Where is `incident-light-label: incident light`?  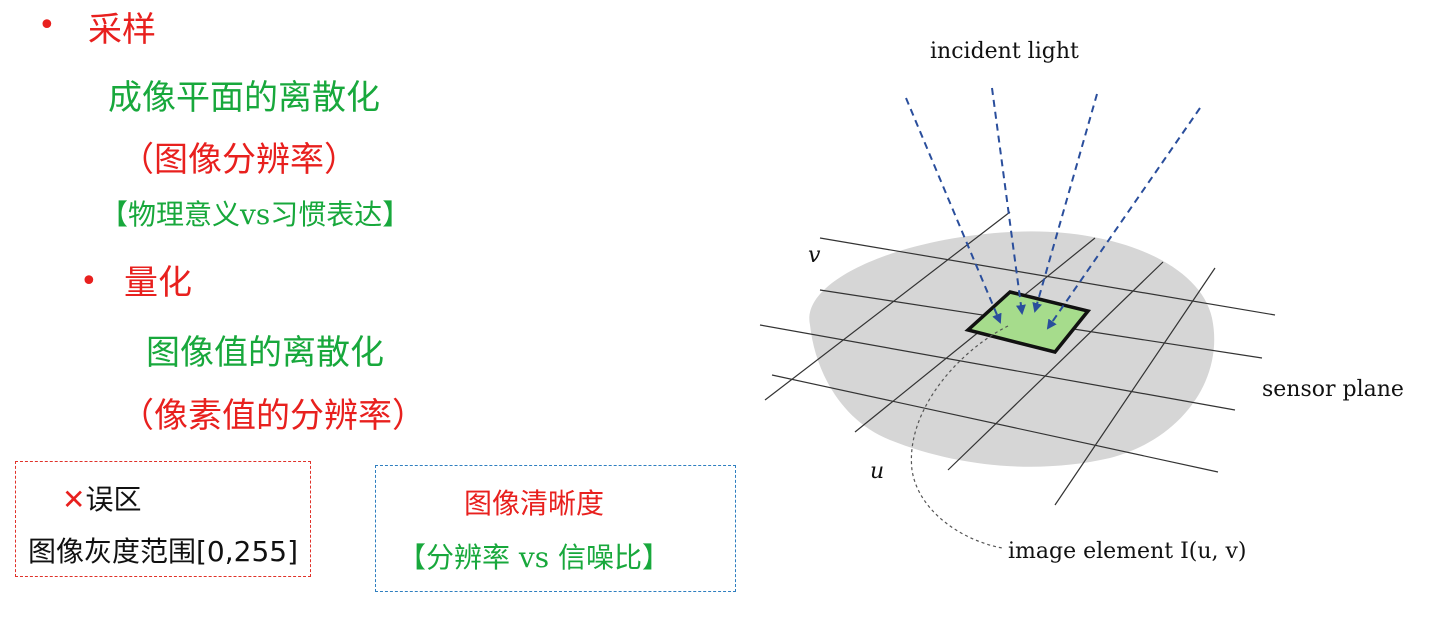 incident-light-label: incident light is located at coordinates (1004, 51).